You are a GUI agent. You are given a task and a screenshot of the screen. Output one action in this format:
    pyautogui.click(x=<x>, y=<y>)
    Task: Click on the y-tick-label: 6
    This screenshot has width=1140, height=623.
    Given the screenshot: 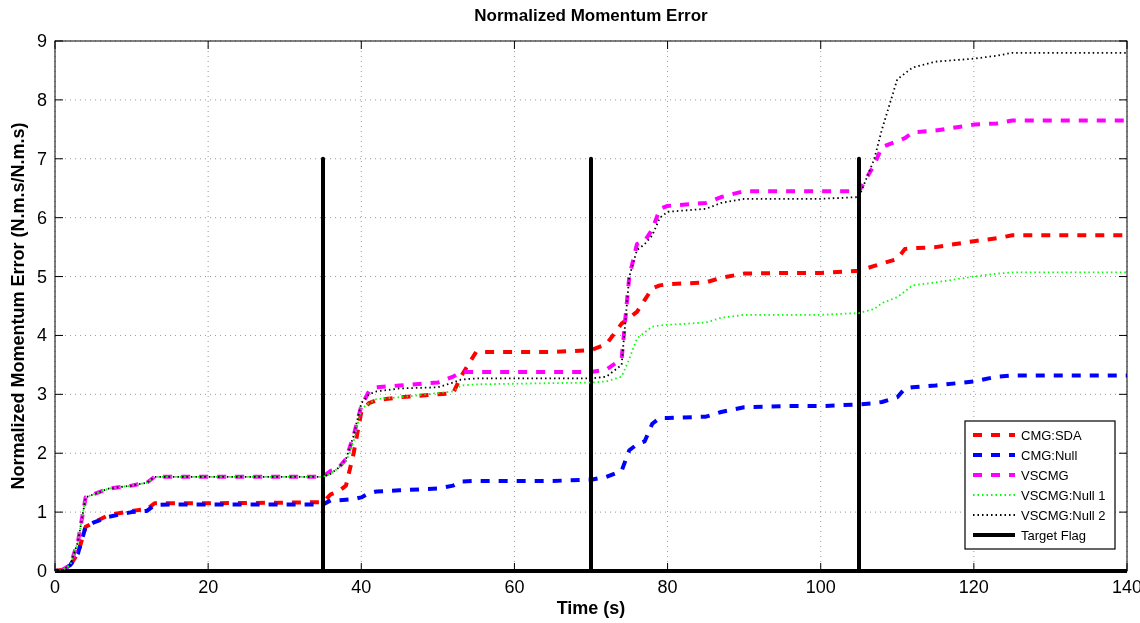 What is the action you would take?
    pyautogui.click(x=41, y=217)
    